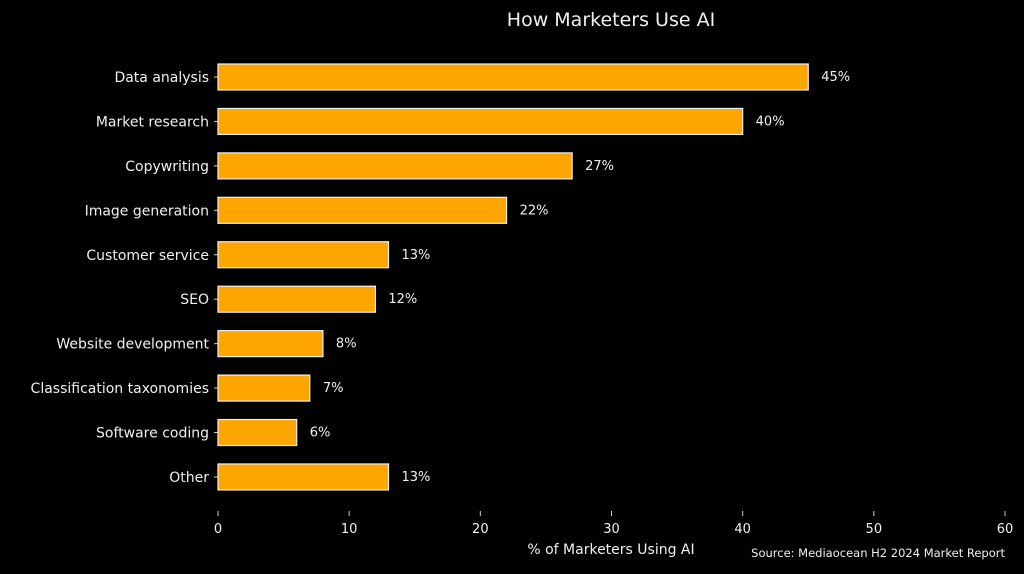 This screenshot has width=1024, height=574. What do you see at coordinates (480, 529) in the screenshot?
I see `x-tick-label: 20` at bounding box center [480, 529].